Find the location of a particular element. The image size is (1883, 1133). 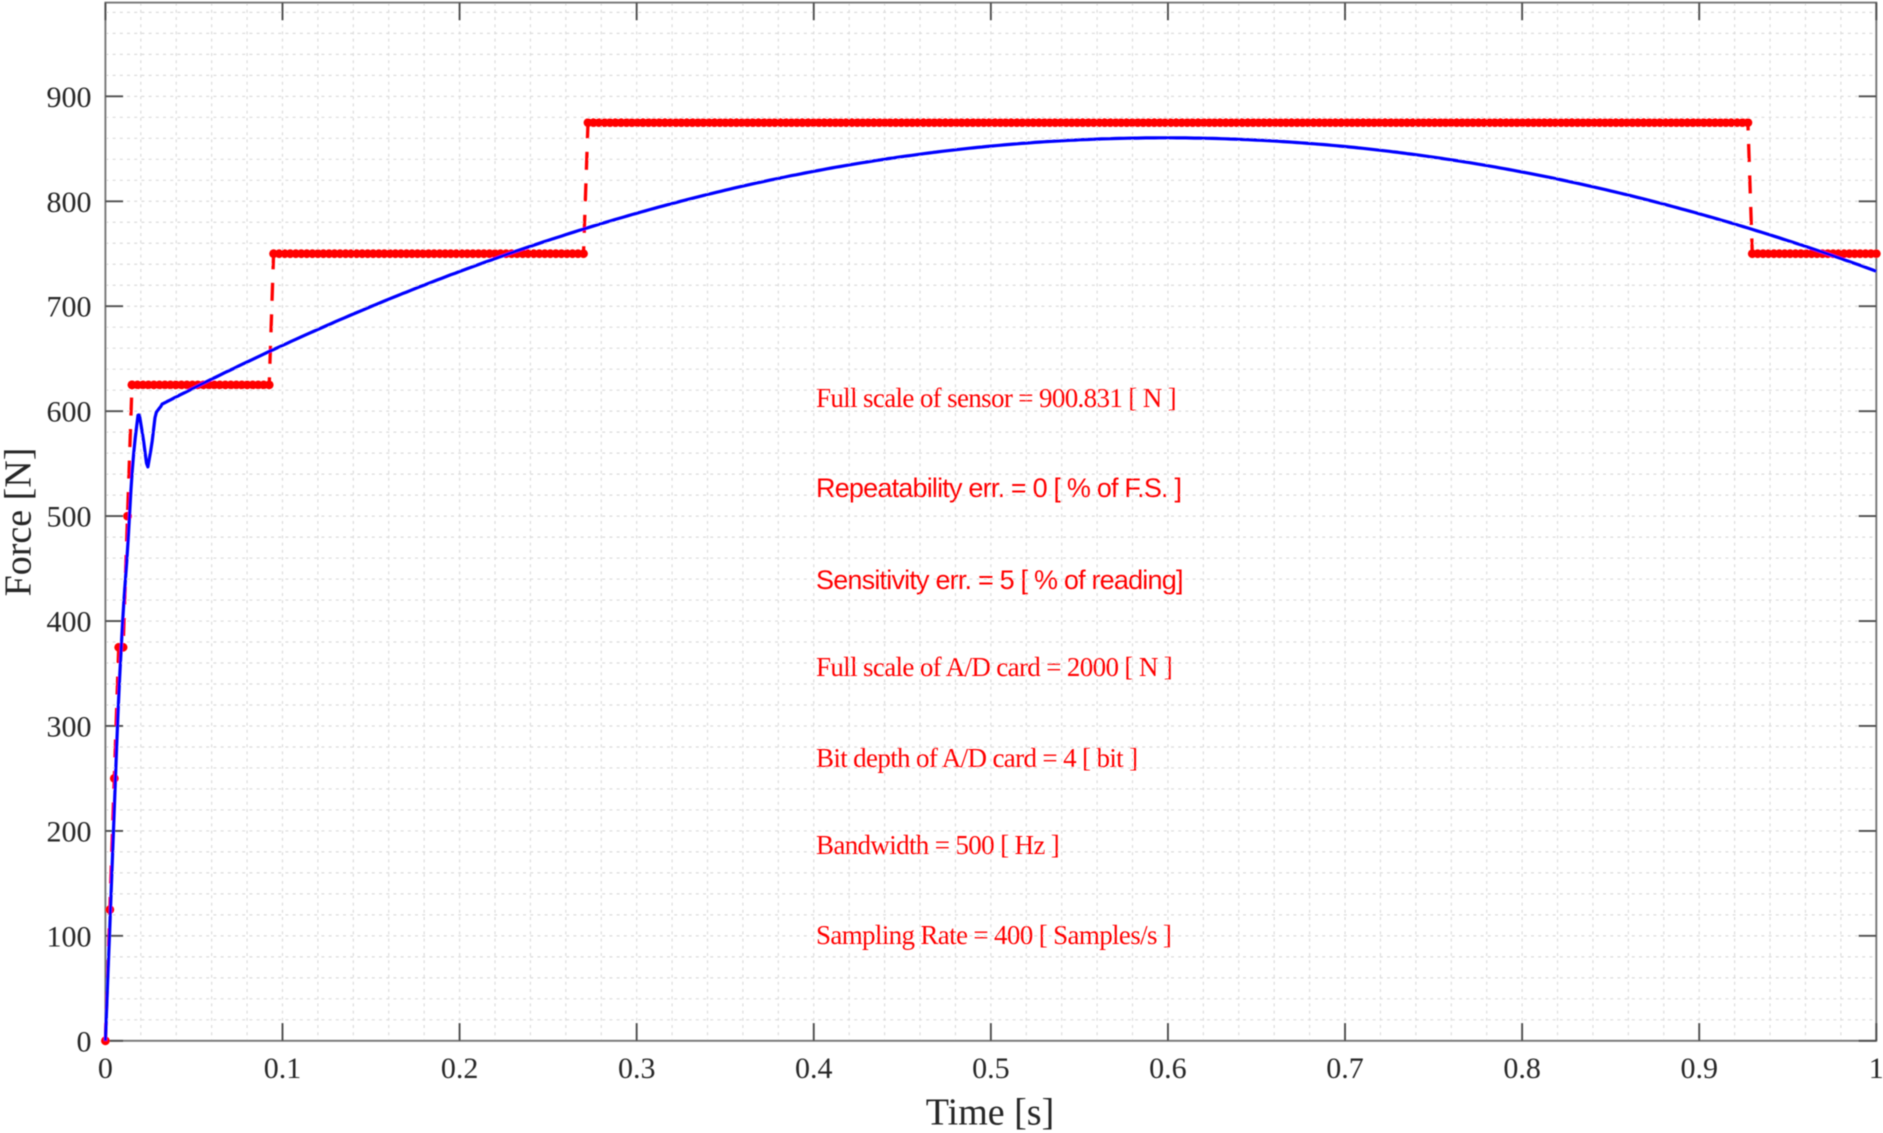

svg-text: 0.5 is located at coordinates (991, 1068).